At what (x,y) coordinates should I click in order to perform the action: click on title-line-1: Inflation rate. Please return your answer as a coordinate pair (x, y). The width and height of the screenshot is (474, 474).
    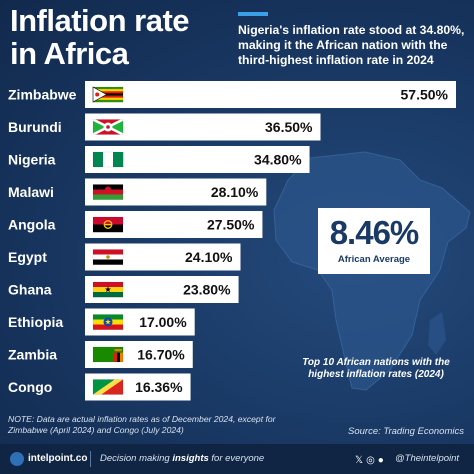
    Looking at the image, I should click on (100, 20).